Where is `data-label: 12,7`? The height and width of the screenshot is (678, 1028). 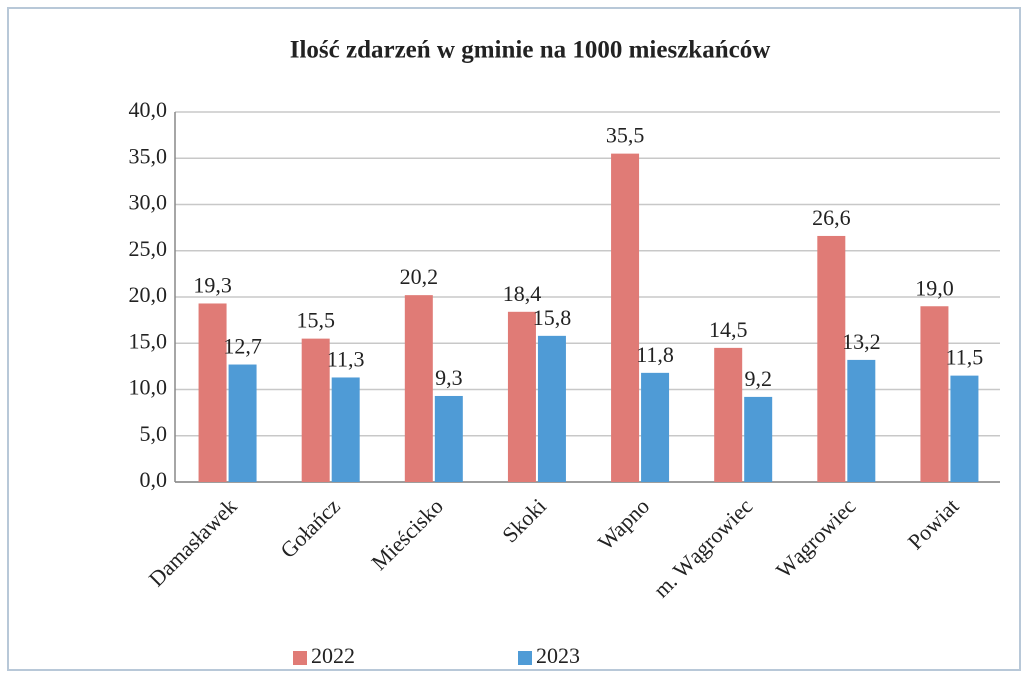 data-label: 12,7 is located at coordinates (242, 346).